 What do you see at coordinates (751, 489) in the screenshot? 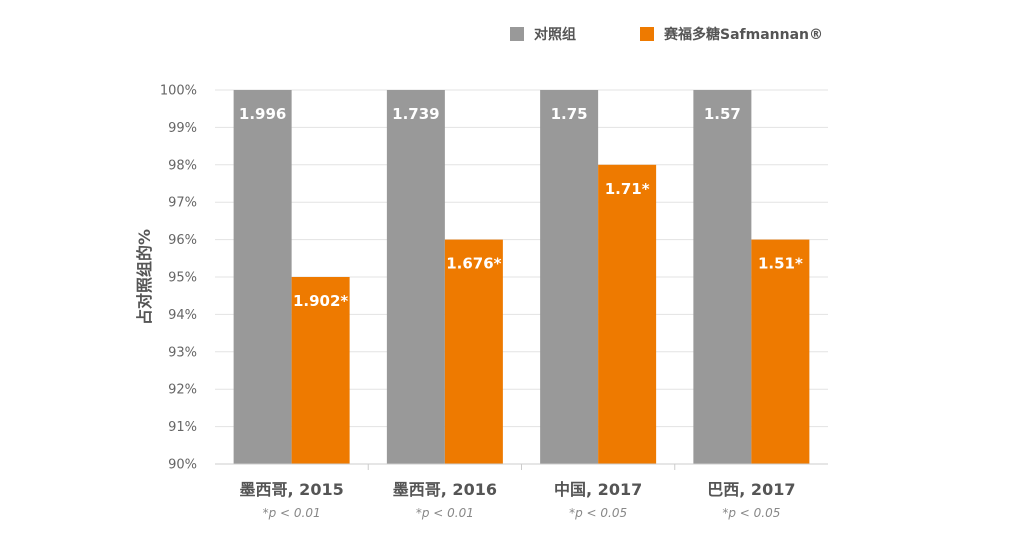
I see `x-tick-label: 巴西, 2017` at bounding box center [751, 489].